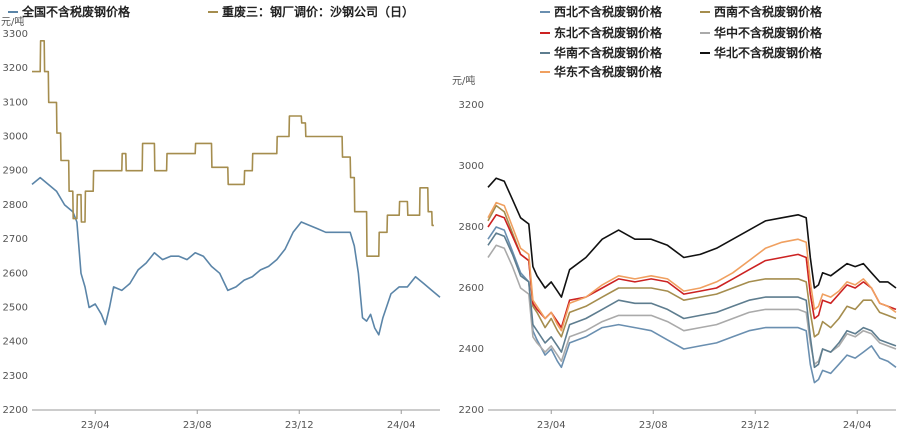 The height and width of the screenshot is (433, 900). Describe the element at coordinates (318, 11) in the screenshot. I see `legend-entry: 重废三：钢厂调价：沙钢公司（日）` at that location.